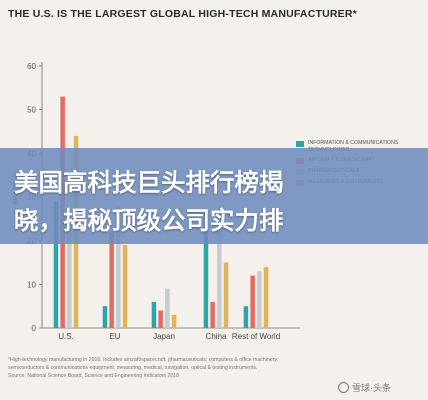 Image resolution: width=428 pixels, height=400 pixels. What do you see at coordinates (149, 182) in the screenshot?
I see `overlay-line-1: 美国高科技巨头排行榜揭` at bounding box center [149, 182].